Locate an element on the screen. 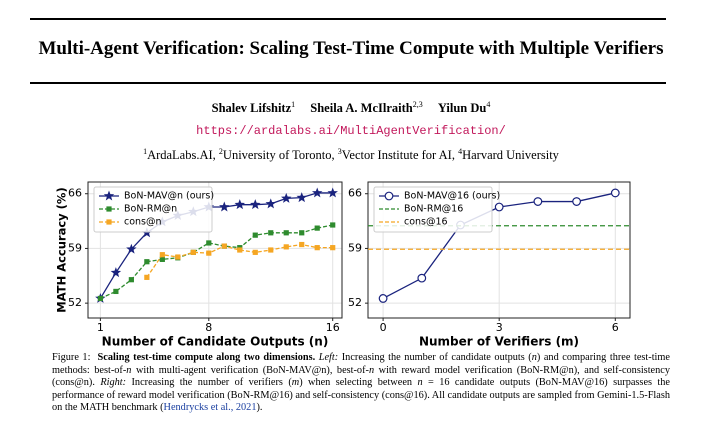 The image size is (702, 432). legend-label: cons@n is located at coordinates (143, 222).